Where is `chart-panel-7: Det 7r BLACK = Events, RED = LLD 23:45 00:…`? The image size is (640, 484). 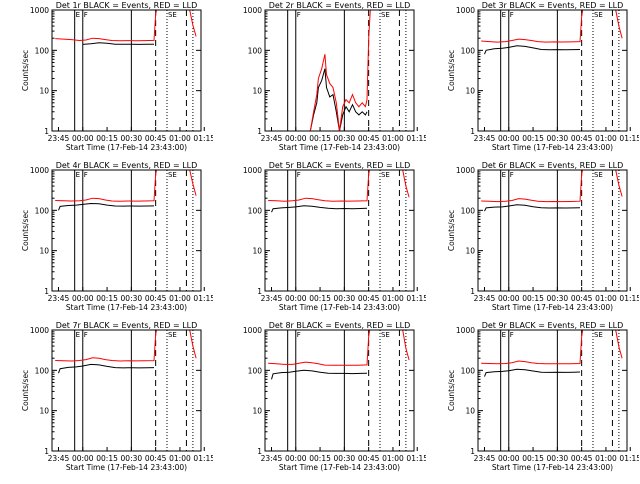
chart-panel-7: Det 7r BLACK = Events, RED = LLD 23:45 00:… is located at coordinates (107, 400).